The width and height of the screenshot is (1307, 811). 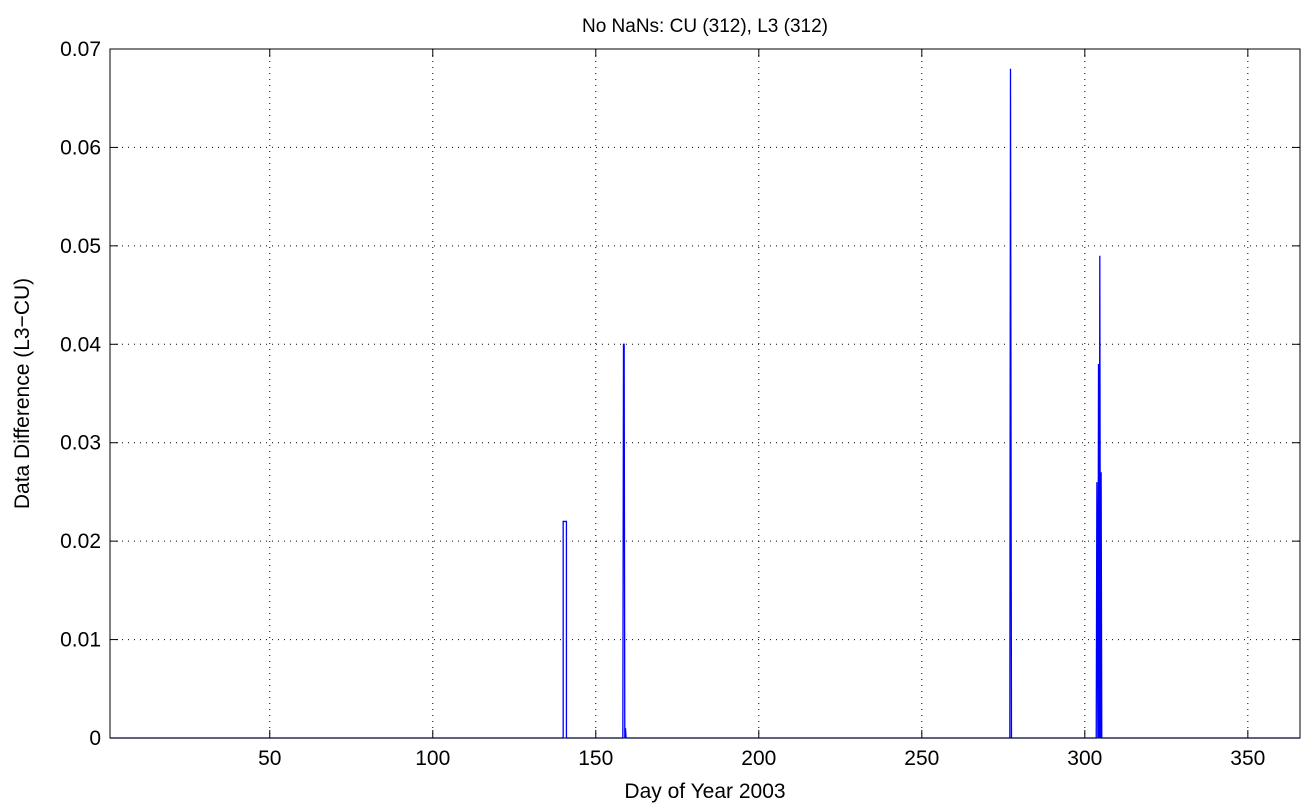 What do you see at coordinates (80, 443) in the screenshot?
I see `y-tick-label: 0.03` at bounding box center [80, 443].